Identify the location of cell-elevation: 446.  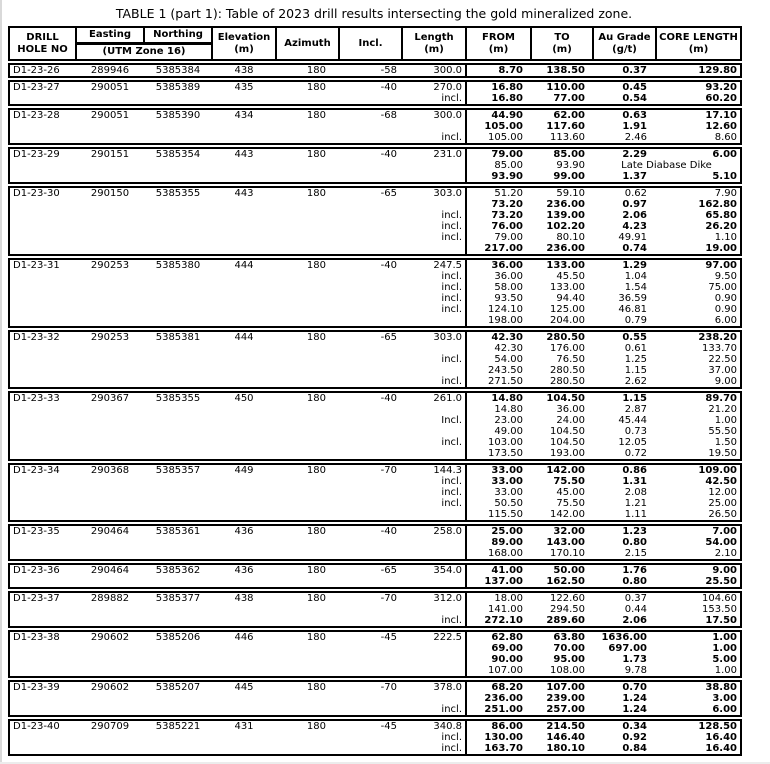
(244, 637).